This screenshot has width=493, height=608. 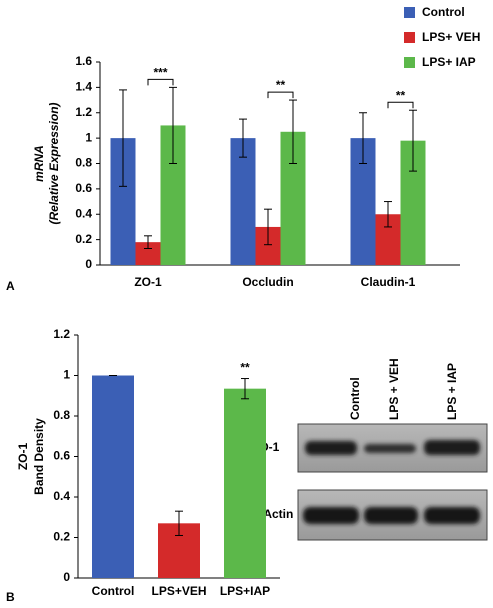 I want to click on legend-label: LPS+ IAP, so click(x=449, y=62).